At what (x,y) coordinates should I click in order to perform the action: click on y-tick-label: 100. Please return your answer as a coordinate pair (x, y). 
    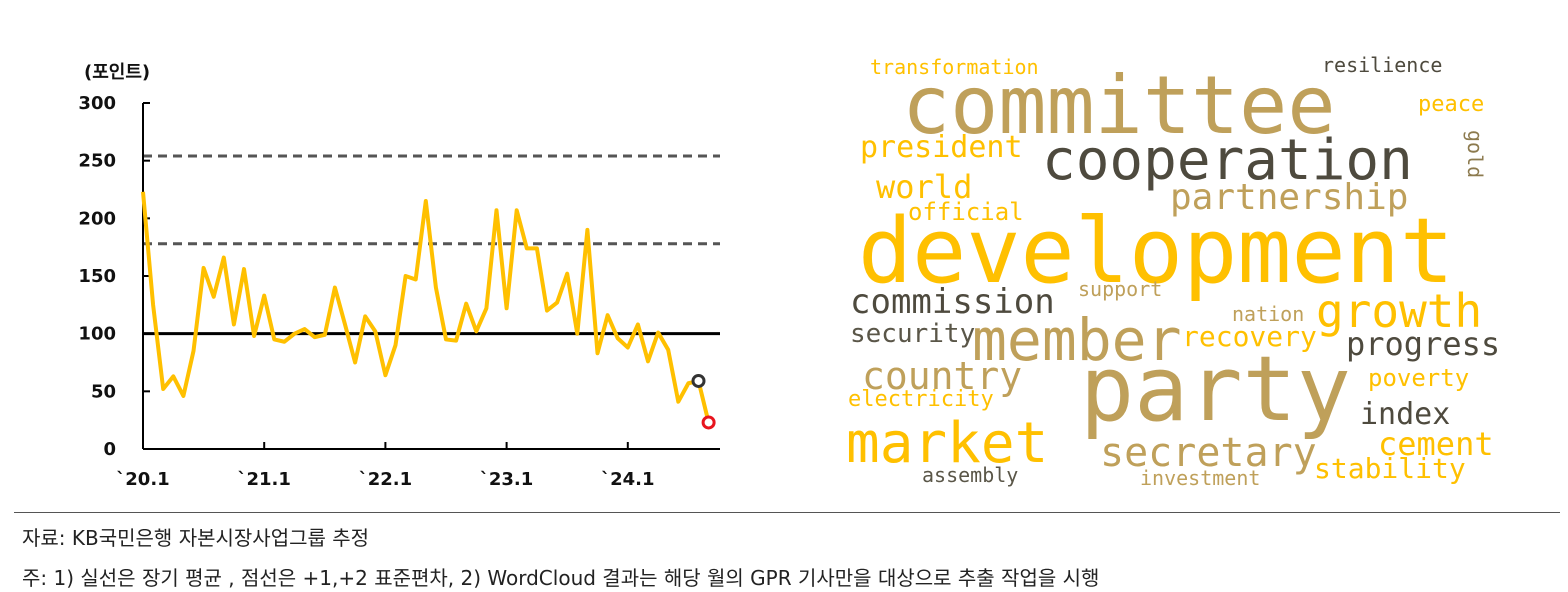
    Looking at the image, I should click on (97, 334).